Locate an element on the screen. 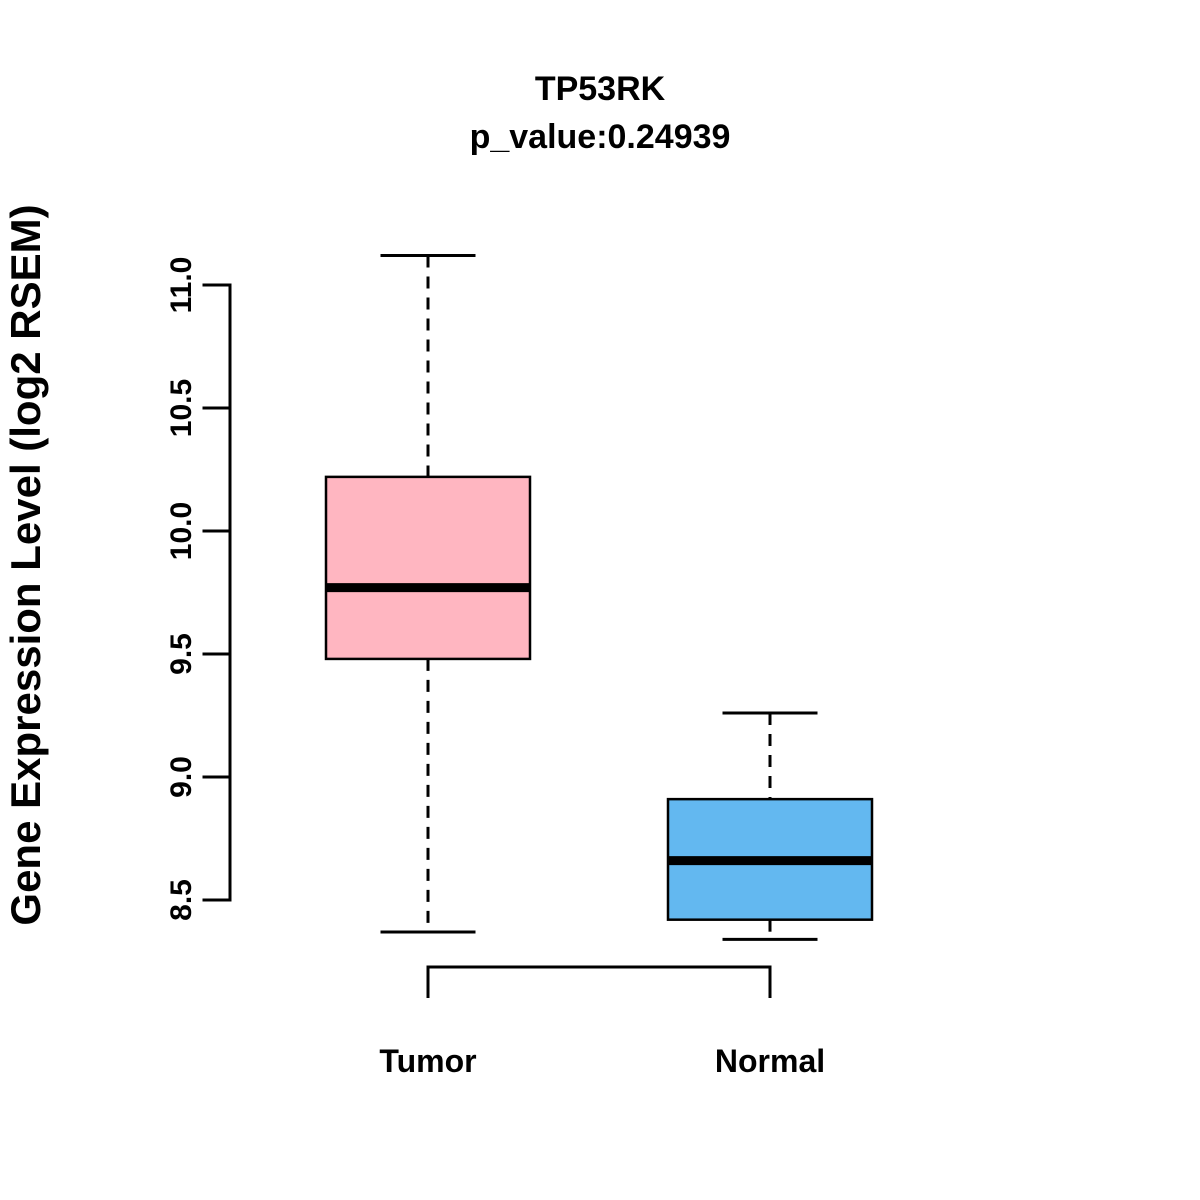 The width and height of the screenshot is (1200, 1200). x-label-tumor: Tumor is located at coordinates (427, 1061).